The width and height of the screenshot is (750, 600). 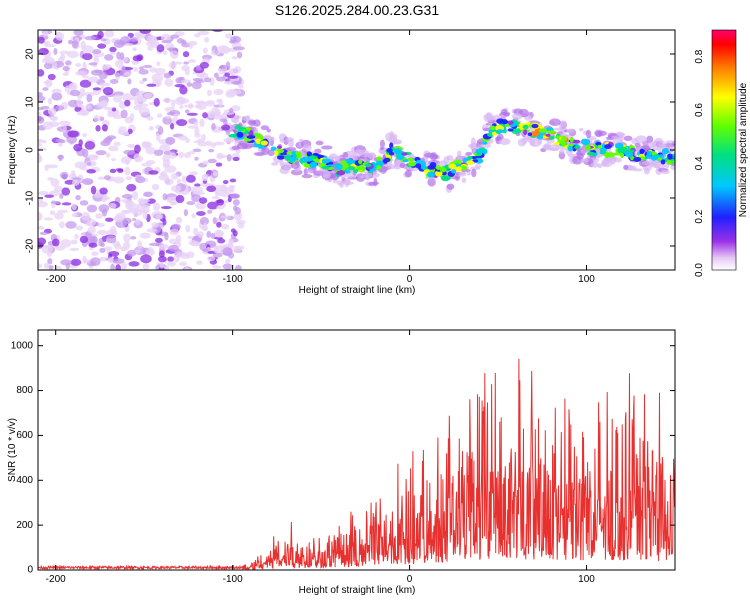 I want to click on colorbar-label: Normalized spectral amplitude, so click(x=743, y=149).